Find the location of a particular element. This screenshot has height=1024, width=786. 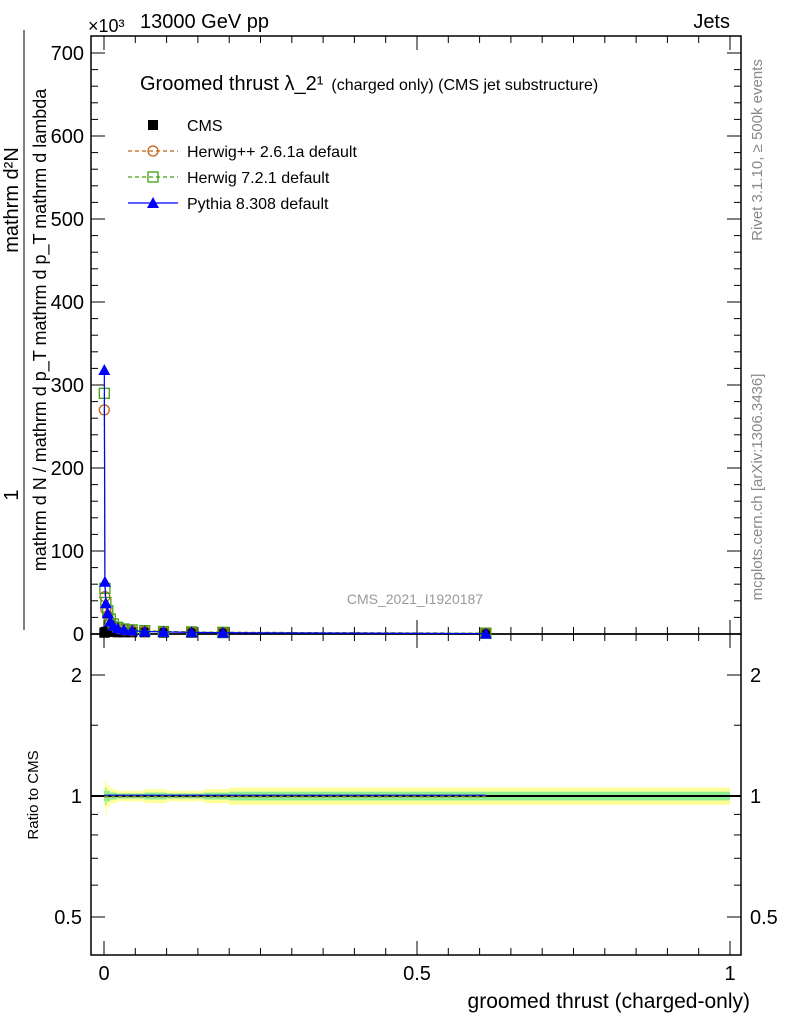

x-tick-label: 0 is located at coordinates (103, 974).